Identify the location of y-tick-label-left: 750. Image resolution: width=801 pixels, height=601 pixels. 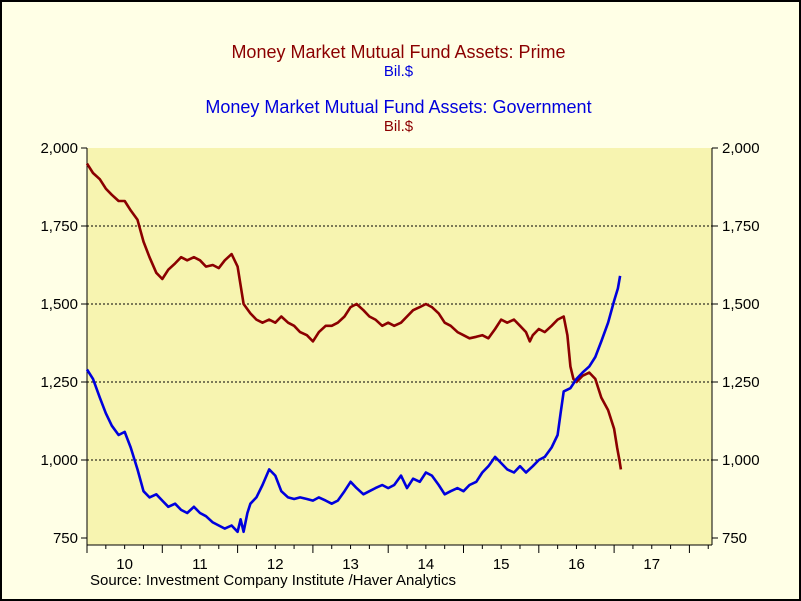
(65, 538).